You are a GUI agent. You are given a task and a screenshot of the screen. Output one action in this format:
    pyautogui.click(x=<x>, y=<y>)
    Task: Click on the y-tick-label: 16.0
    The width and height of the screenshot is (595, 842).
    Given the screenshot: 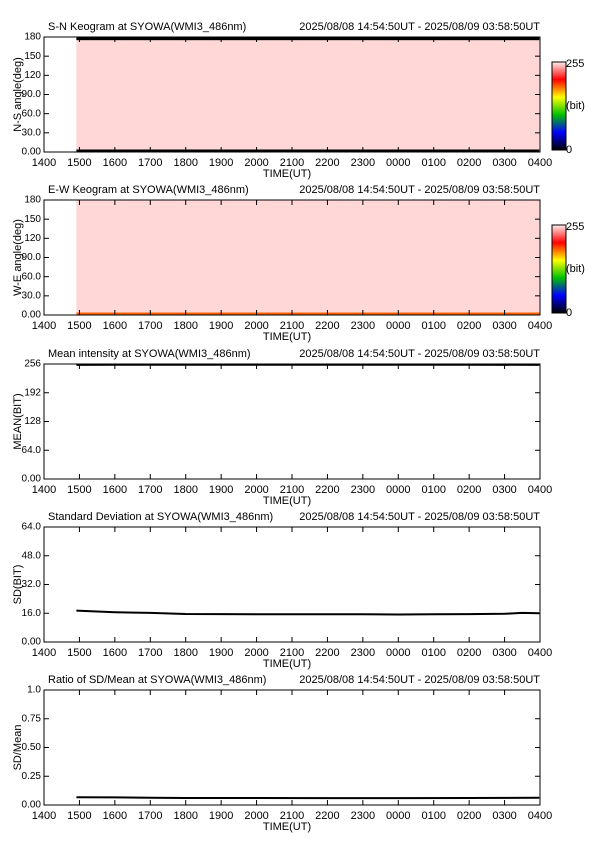 What is the action you would take?
    pyautogui.click(x=32, y=613)
    